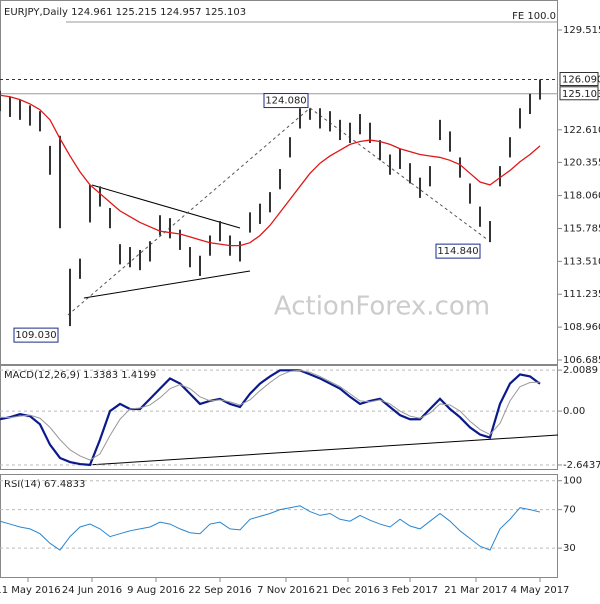 The width and height of the screenshot is (600, 604). I want to click on y-tick-label: 115.785, so click(581, 228).